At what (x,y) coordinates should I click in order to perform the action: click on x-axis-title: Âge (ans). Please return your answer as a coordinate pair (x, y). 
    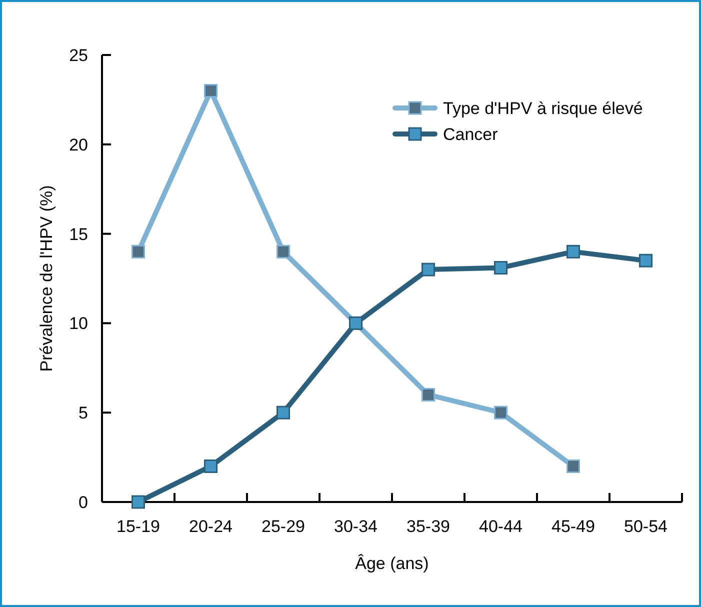
    Looking at the image, I should click on (392, 563).